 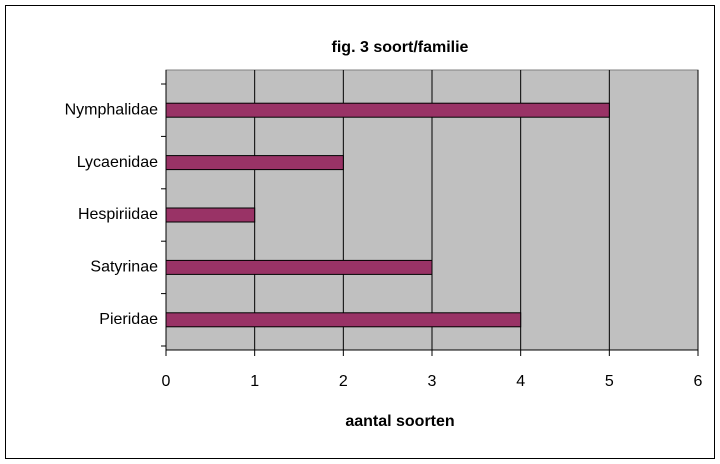 I want to click on x-tick-label: 4, so click(x=520, y=381).